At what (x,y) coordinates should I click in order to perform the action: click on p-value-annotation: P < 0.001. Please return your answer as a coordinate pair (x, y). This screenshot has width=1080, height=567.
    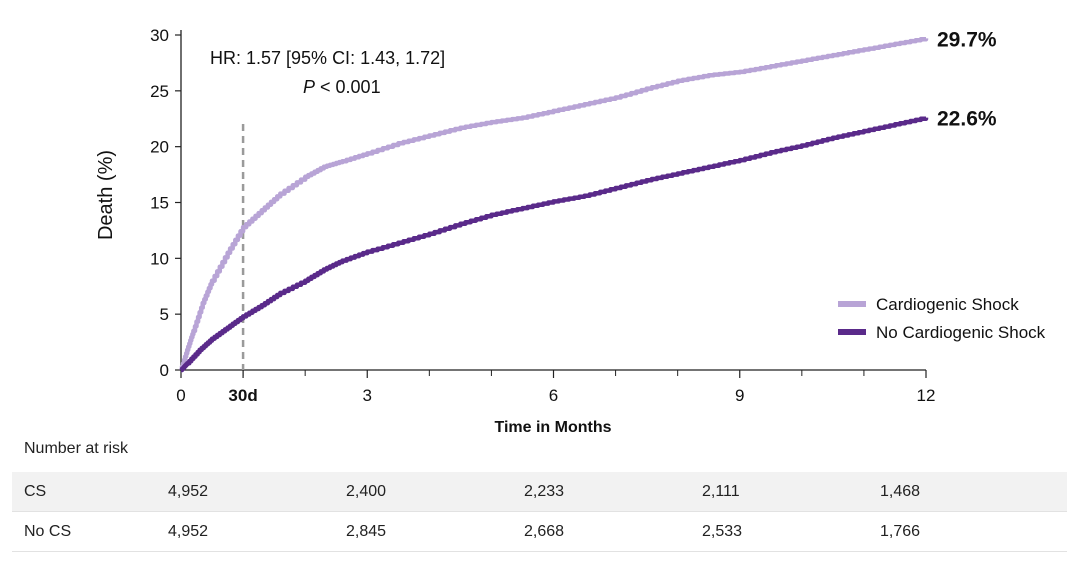
    Looking at the image, I should click on (342, 87).